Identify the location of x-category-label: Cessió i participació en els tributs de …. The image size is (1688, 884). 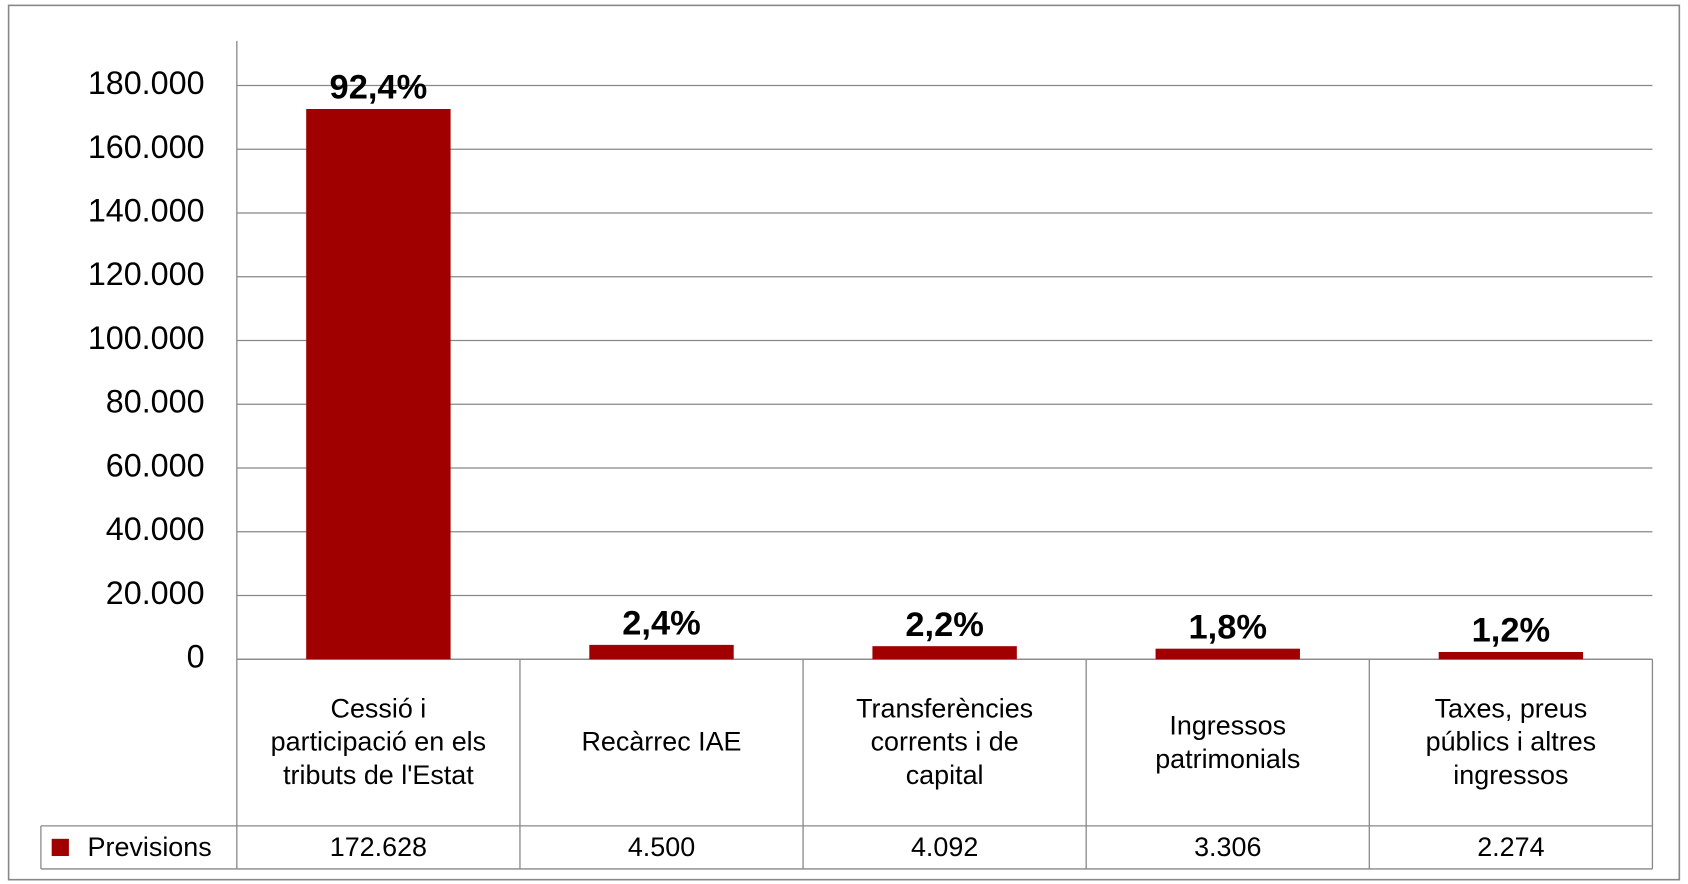
(378, 742).